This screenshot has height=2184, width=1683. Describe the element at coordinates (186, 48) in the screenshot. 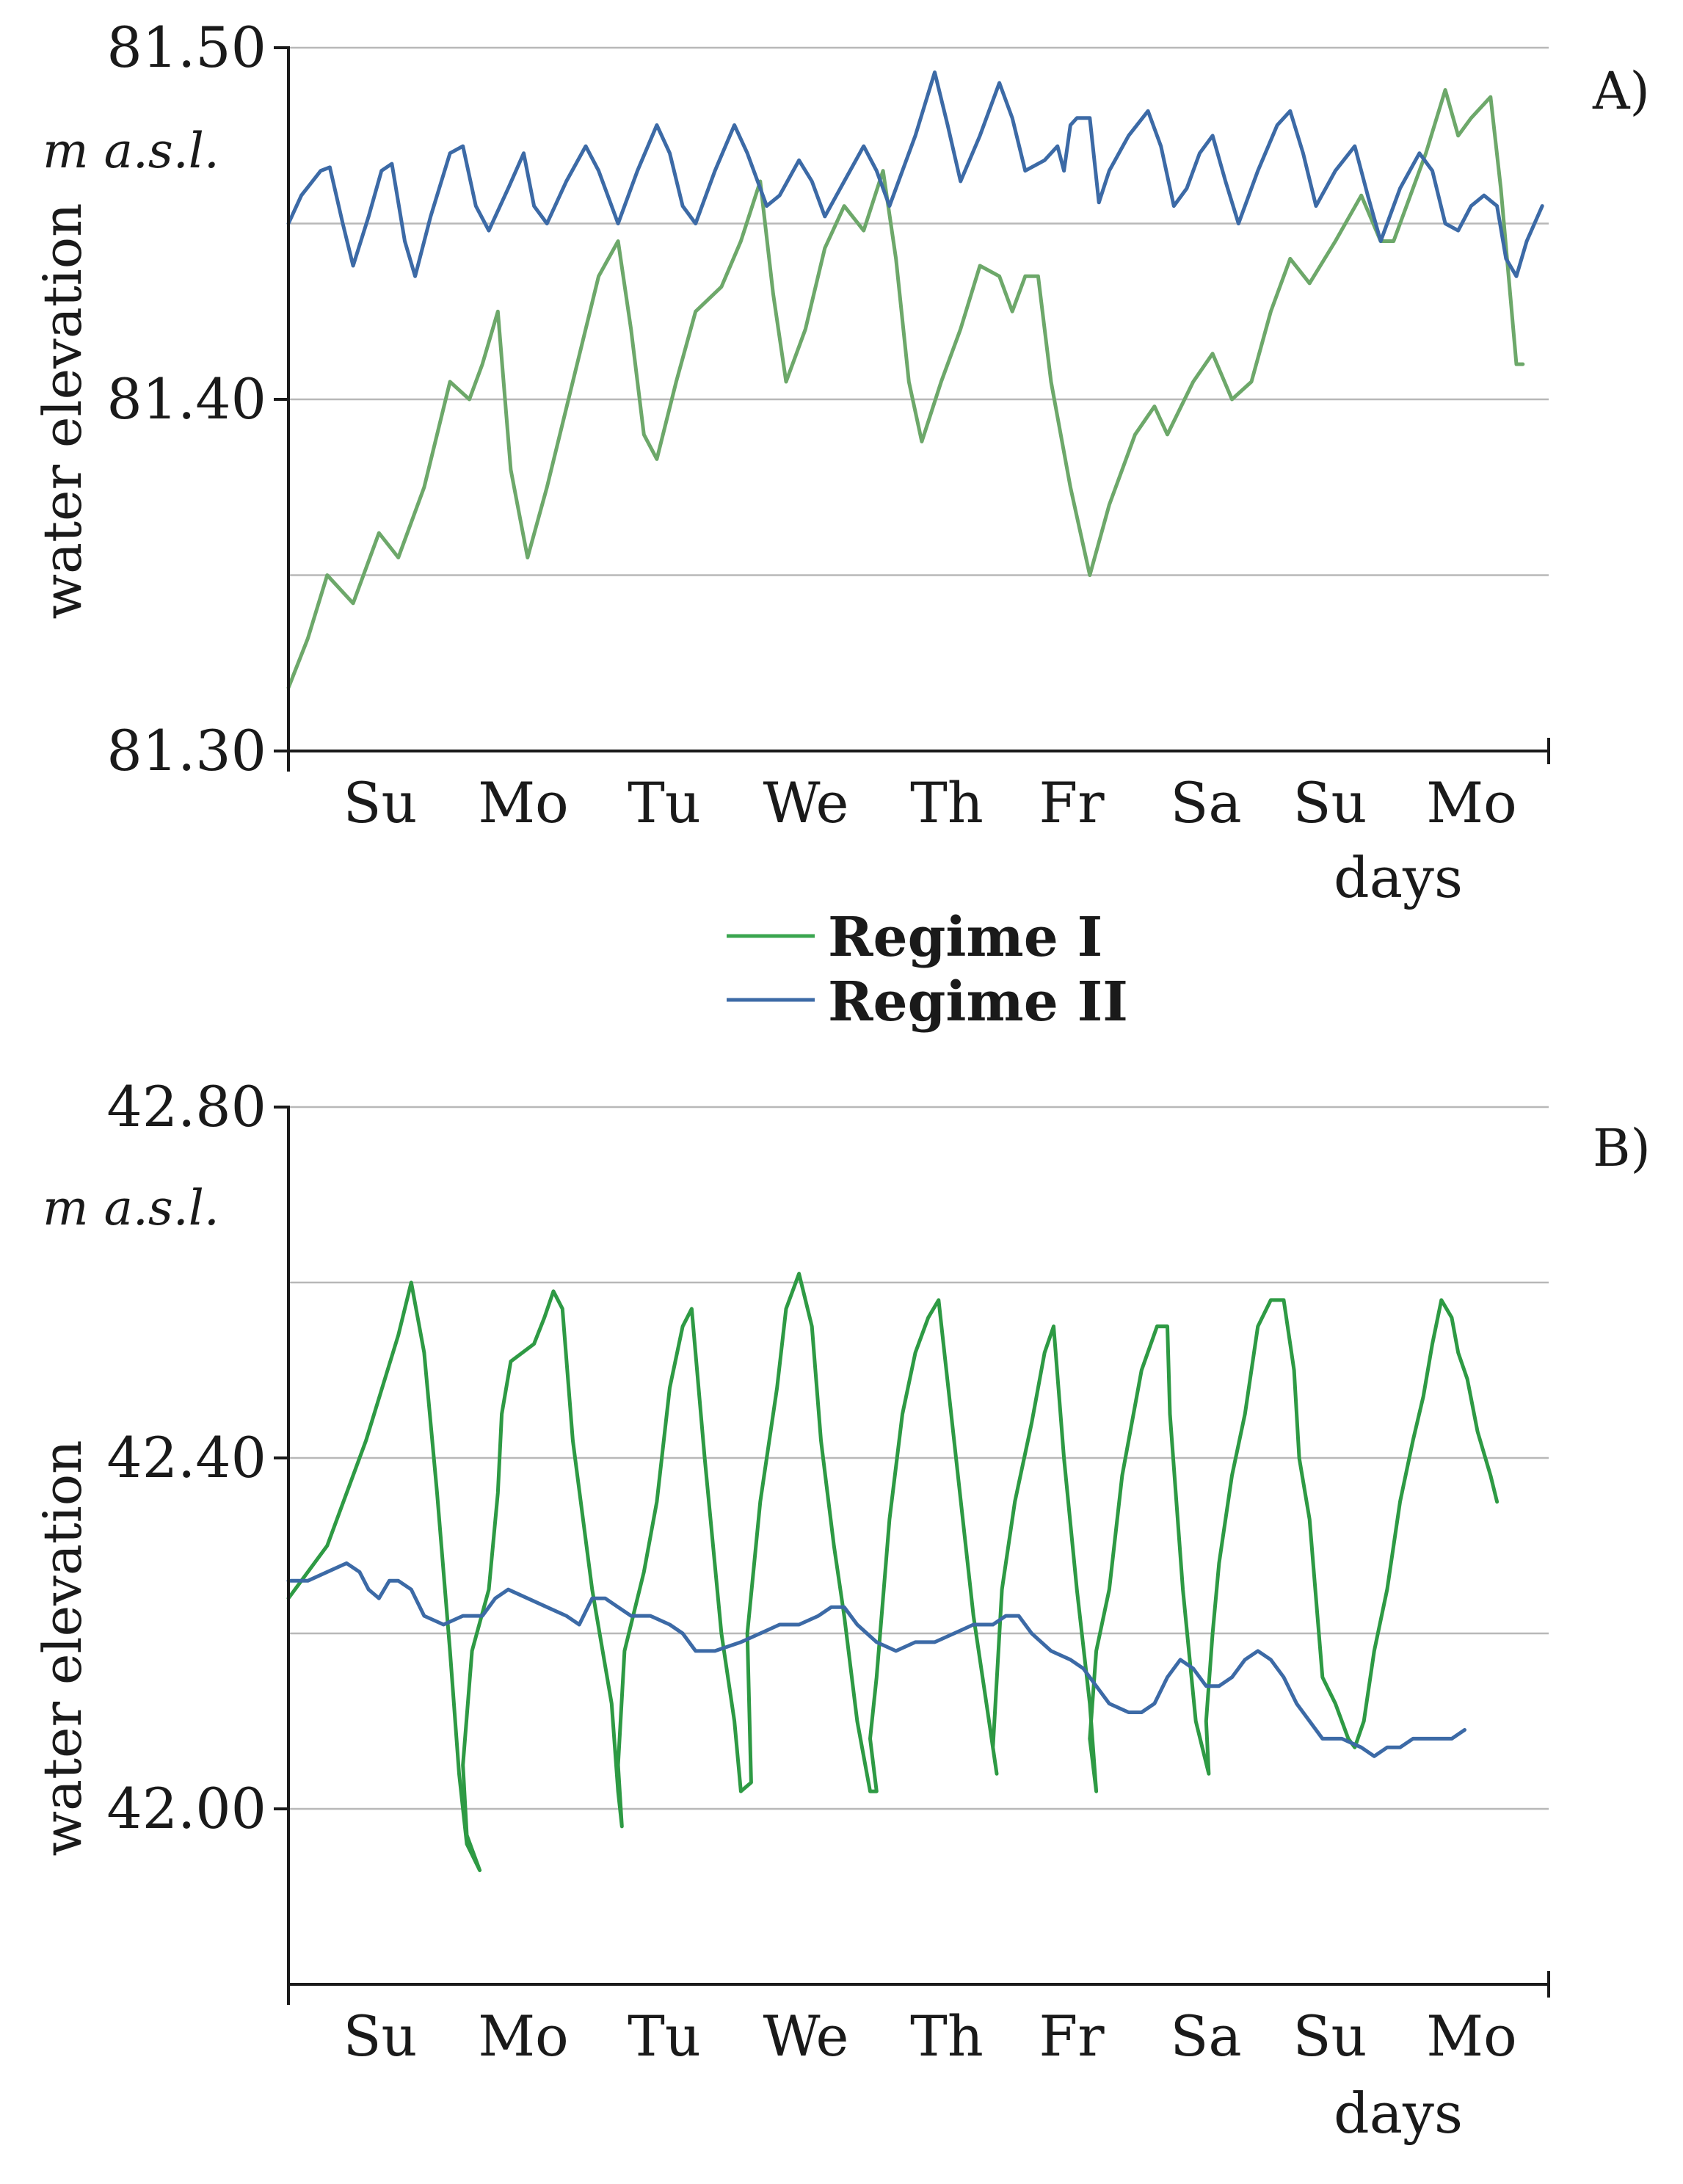

I see `y-tick-label: 81.50` at that location.